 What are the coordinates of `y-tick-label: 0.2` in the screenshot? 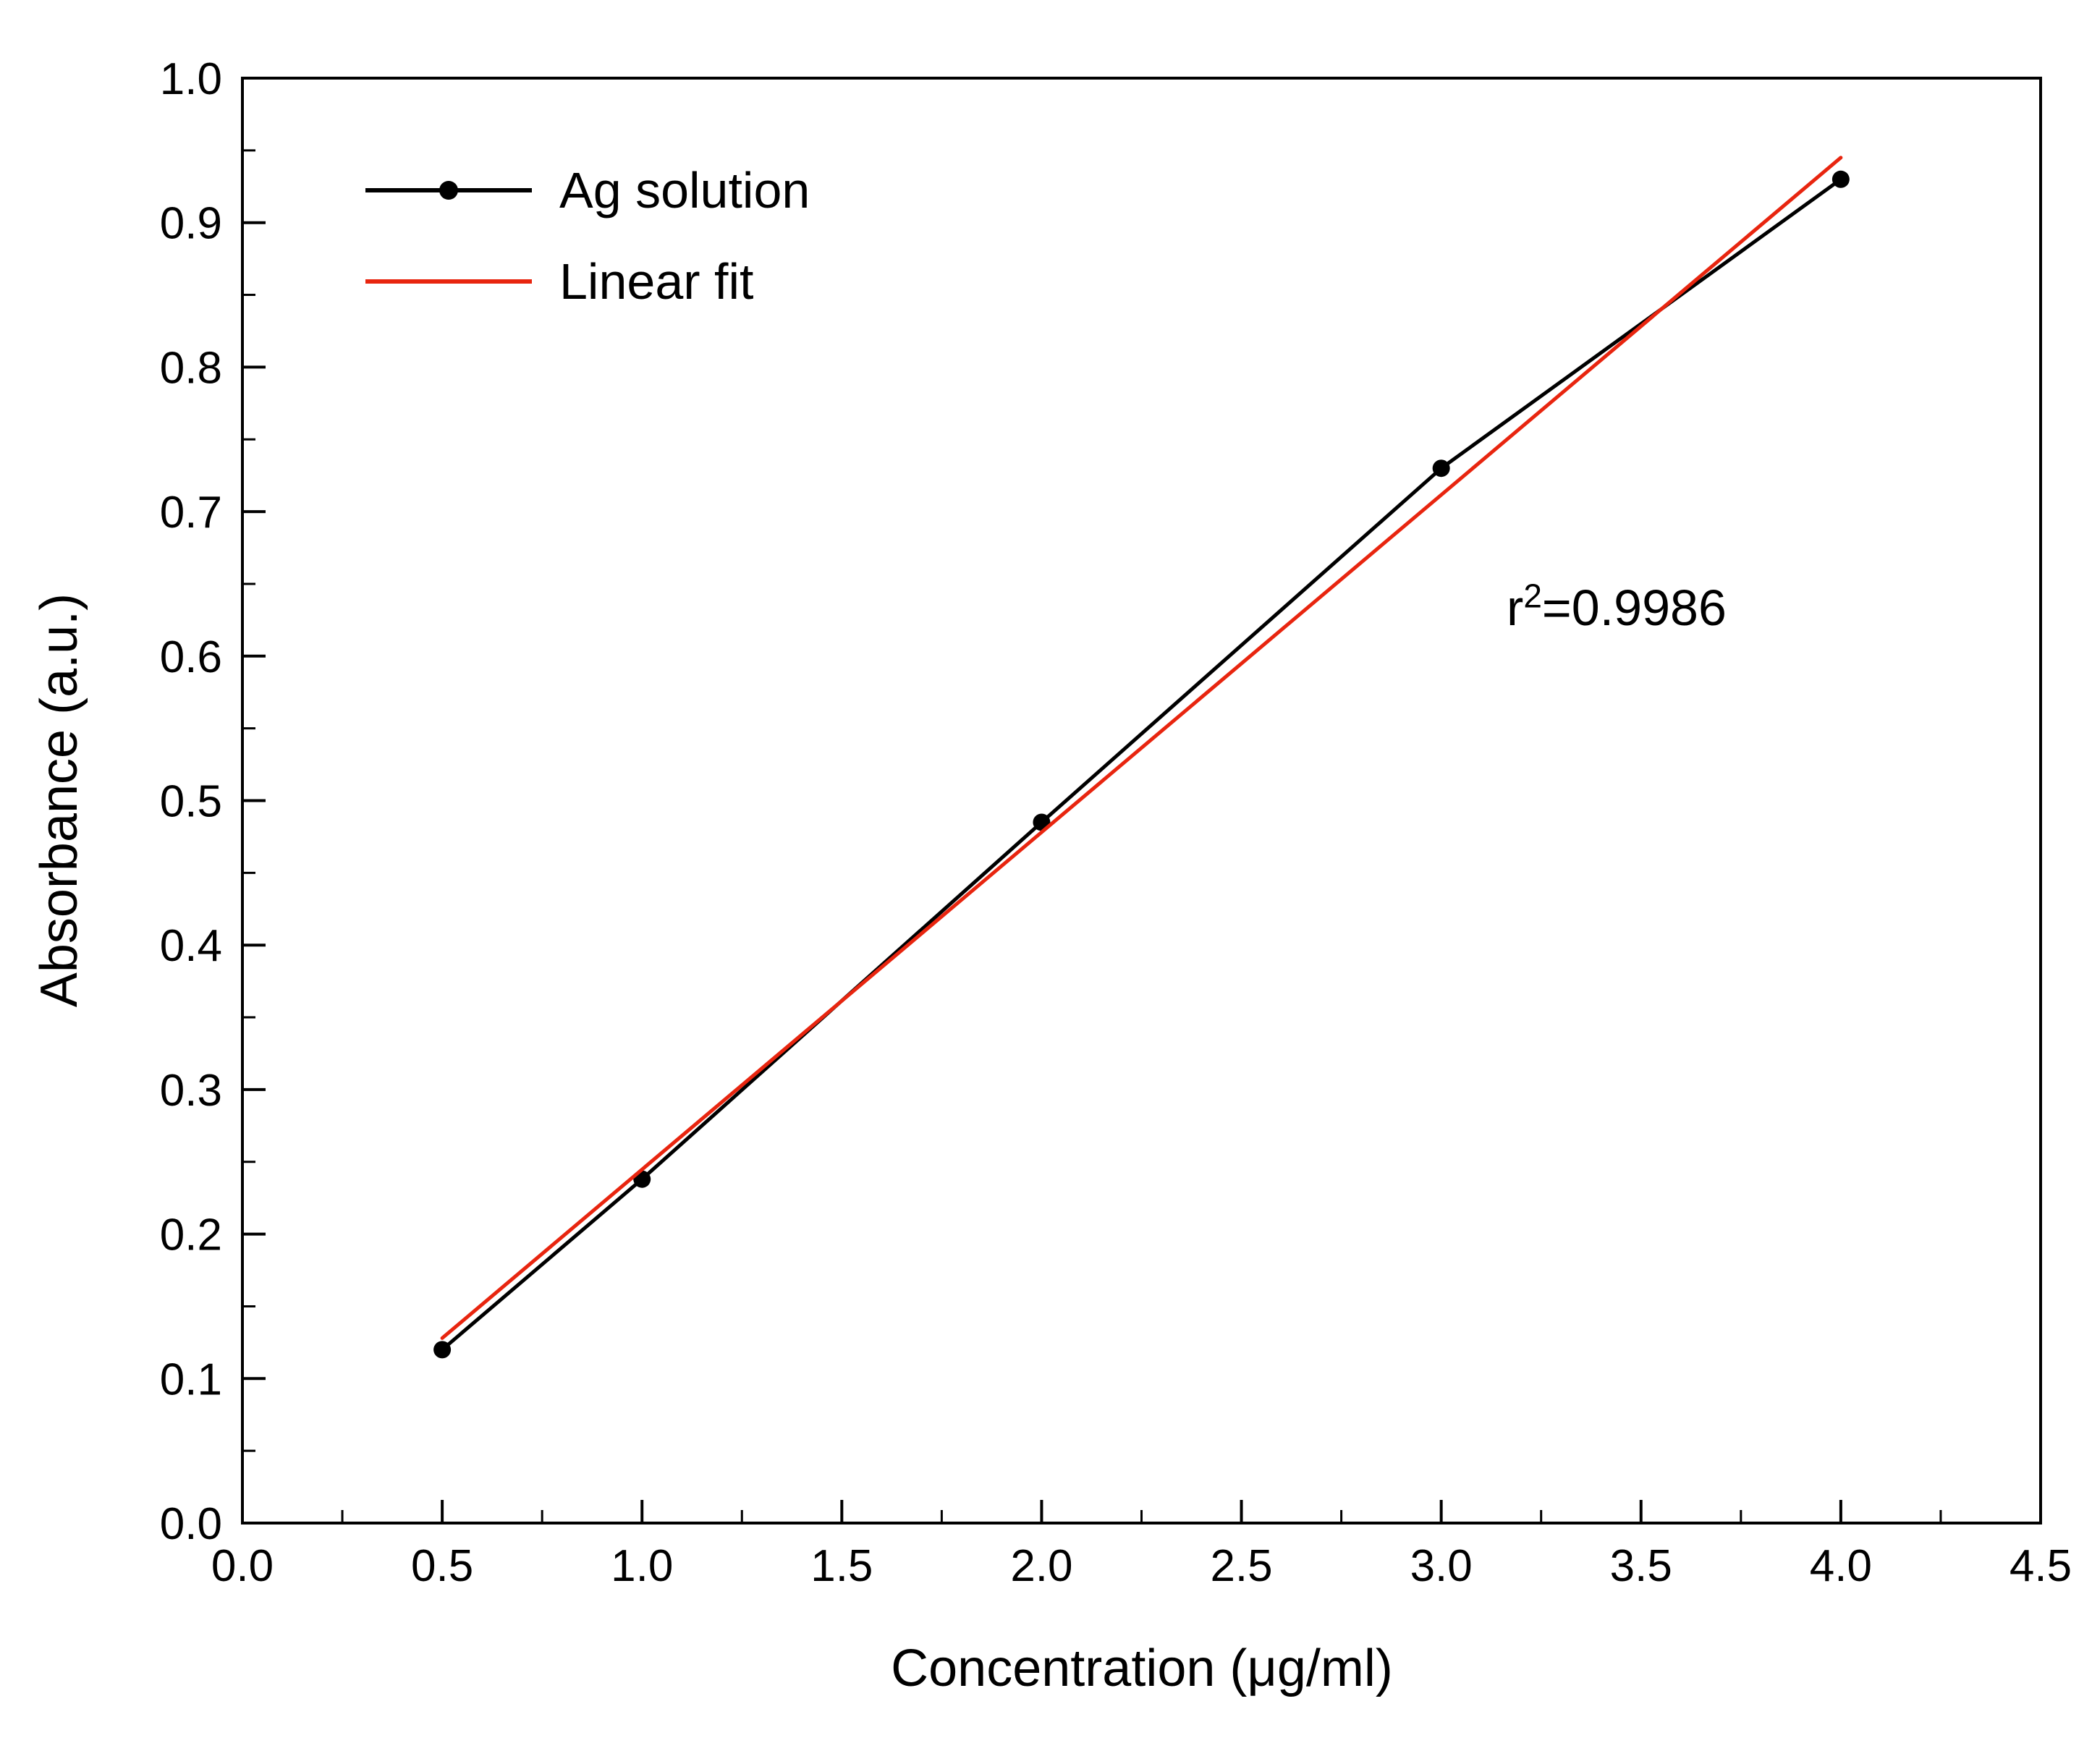 It's located at (191, 1235).